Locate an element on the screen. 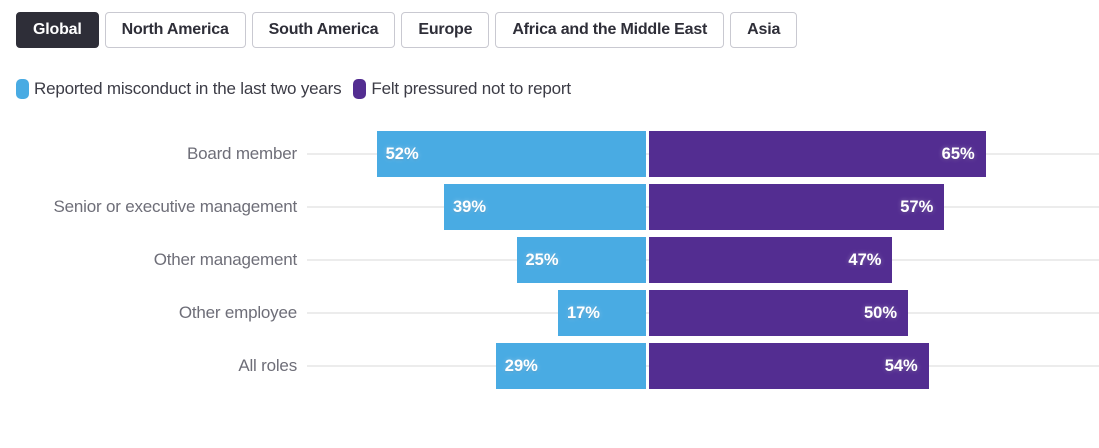 The width and height of the screenshot is (1099, 448). chart-row-senior-or-executive-management: Senior or executive management 39% 57% is located at coordinates (549, 207).